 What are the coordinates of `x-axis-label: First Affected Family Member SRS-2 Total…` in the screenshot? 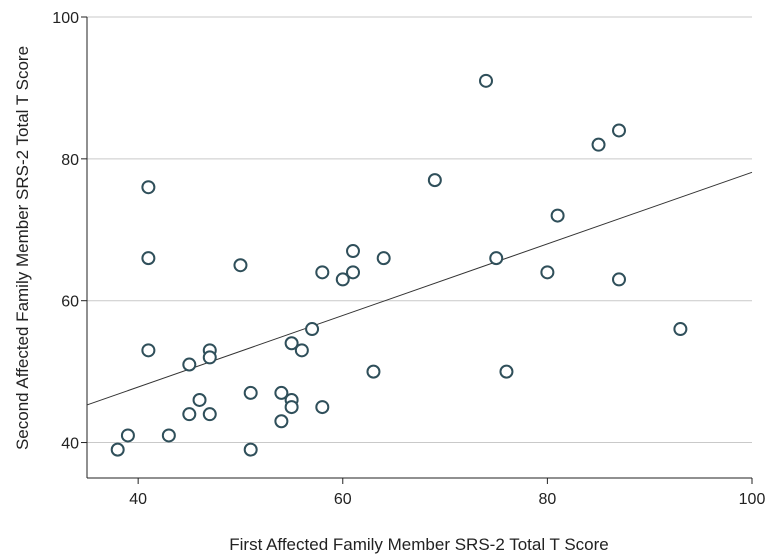 It's located at (419, 544).